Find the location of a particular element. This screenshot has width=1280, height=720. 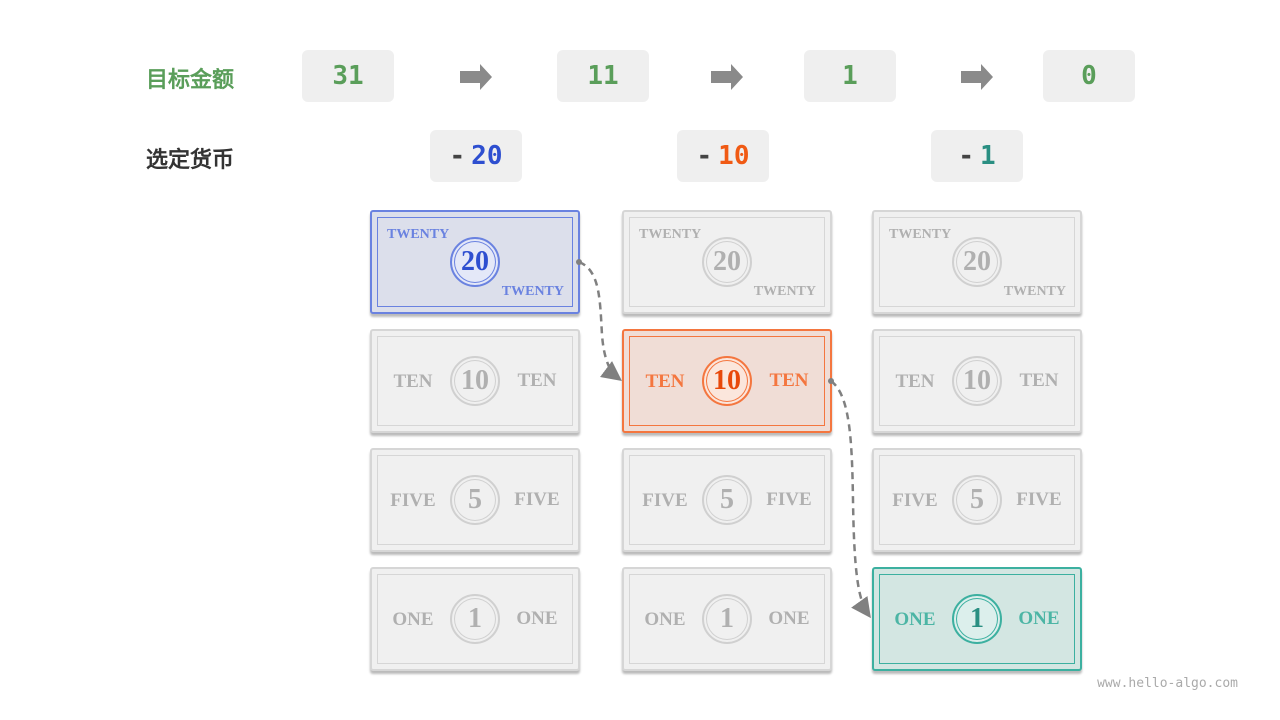

selected-coin-box: -10 is located at coordinates (723, 156).